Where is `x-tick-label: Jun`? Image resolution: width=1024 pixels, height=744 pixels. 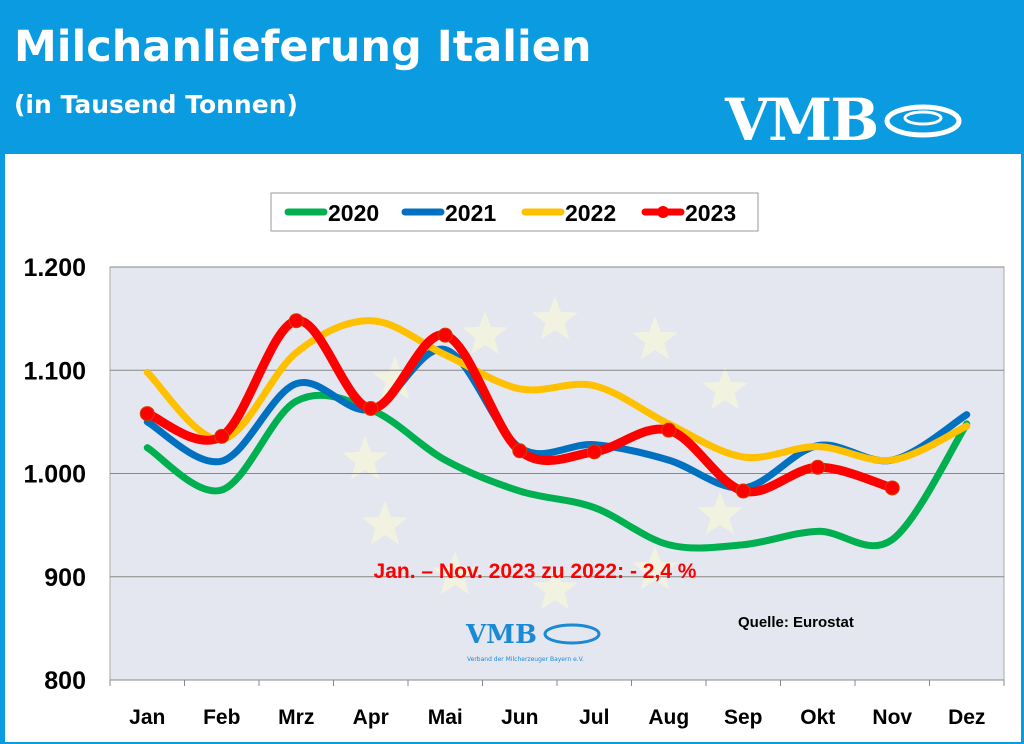 x-tick-label: Jun is located at coordinates (519, 717).